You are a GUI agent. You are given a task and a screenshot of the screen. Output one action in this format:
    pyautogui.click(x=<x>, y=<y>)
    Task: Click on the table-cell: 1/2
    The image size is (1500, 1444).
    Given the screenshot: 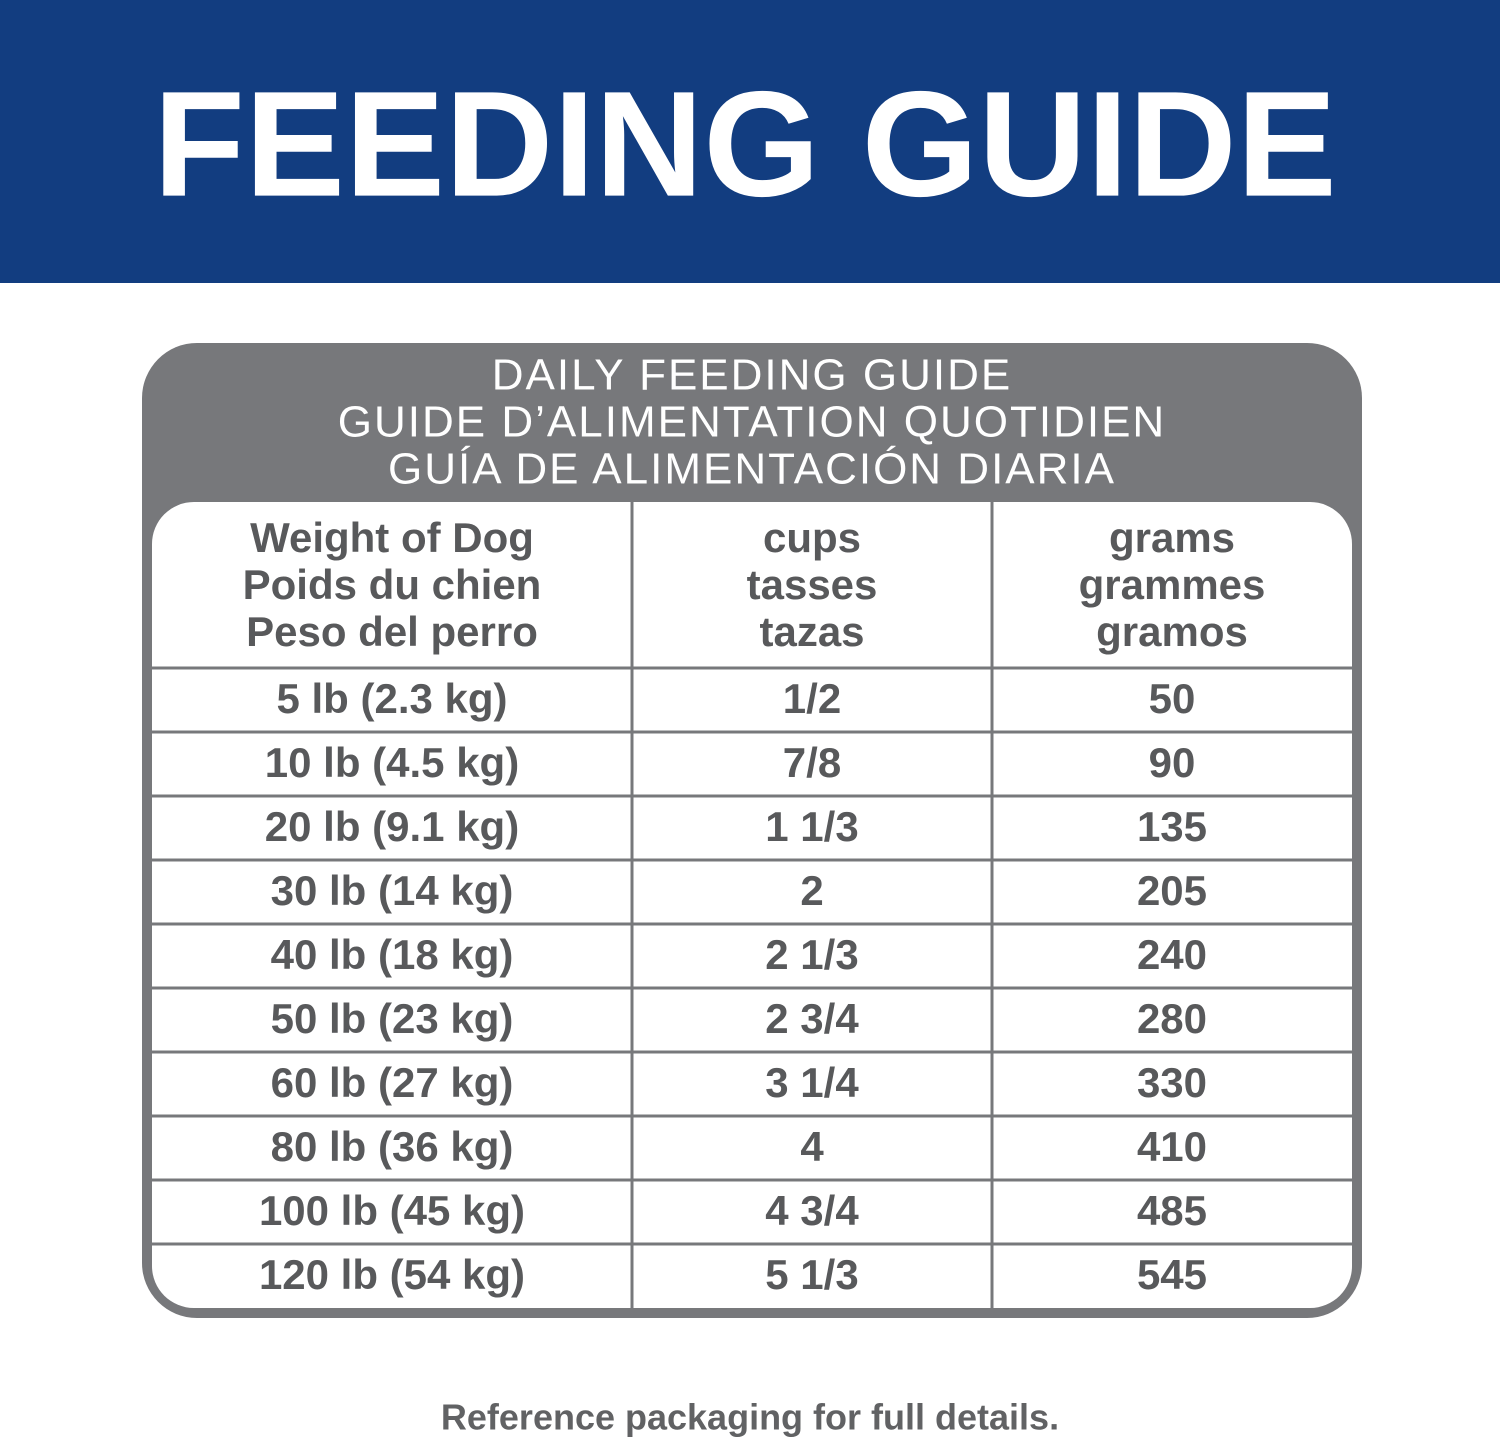 What is the action you would take?
    pyautogui.click(x=812, y=698)
    